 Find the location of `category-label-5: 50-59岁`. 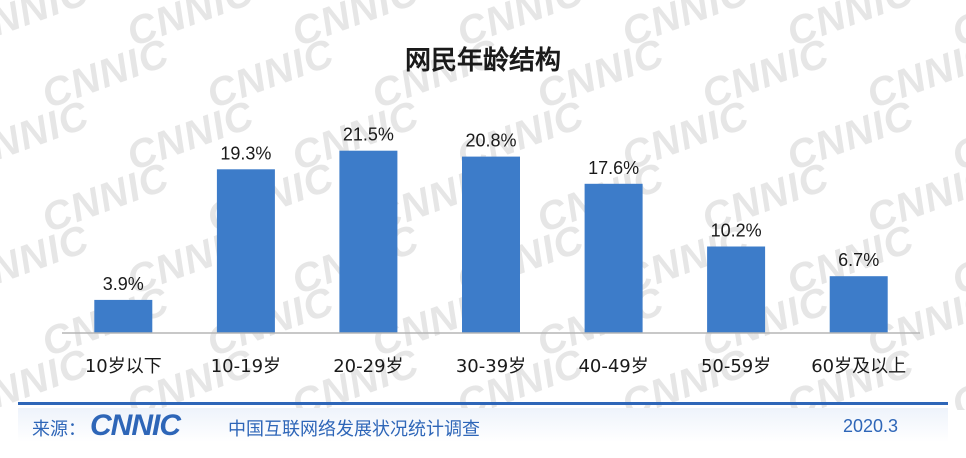

category-label-5: 50-59岁 is located at coordinates (736, 366).